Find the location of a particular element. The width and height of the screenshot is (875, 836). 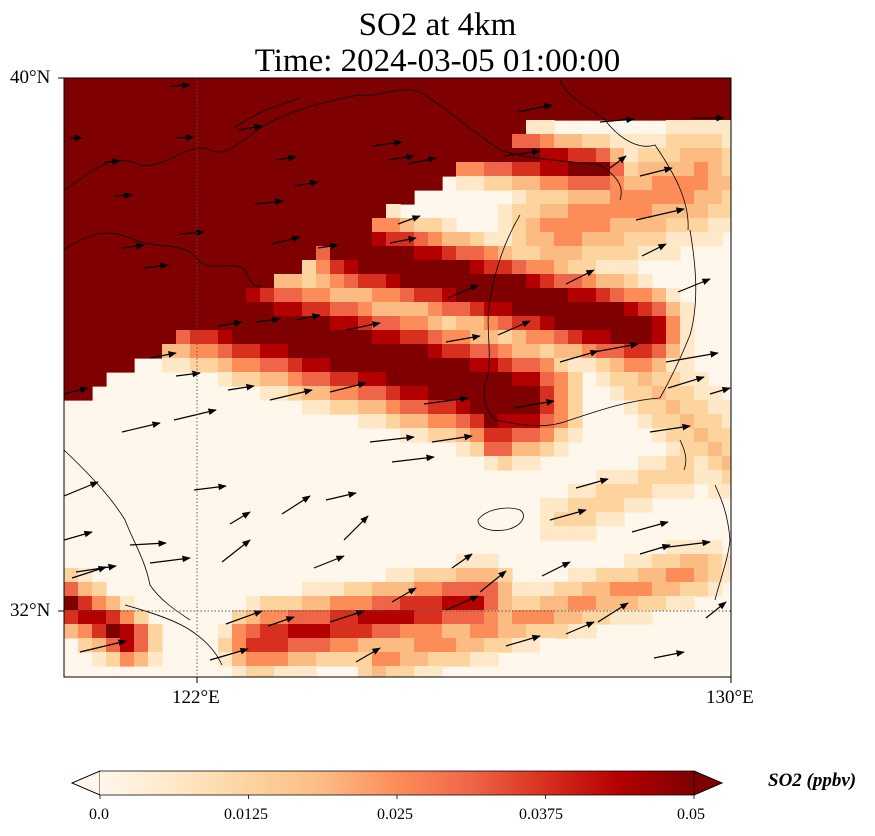

lon-tick-label-122e: 122°E is located at coordinates (196, 697).